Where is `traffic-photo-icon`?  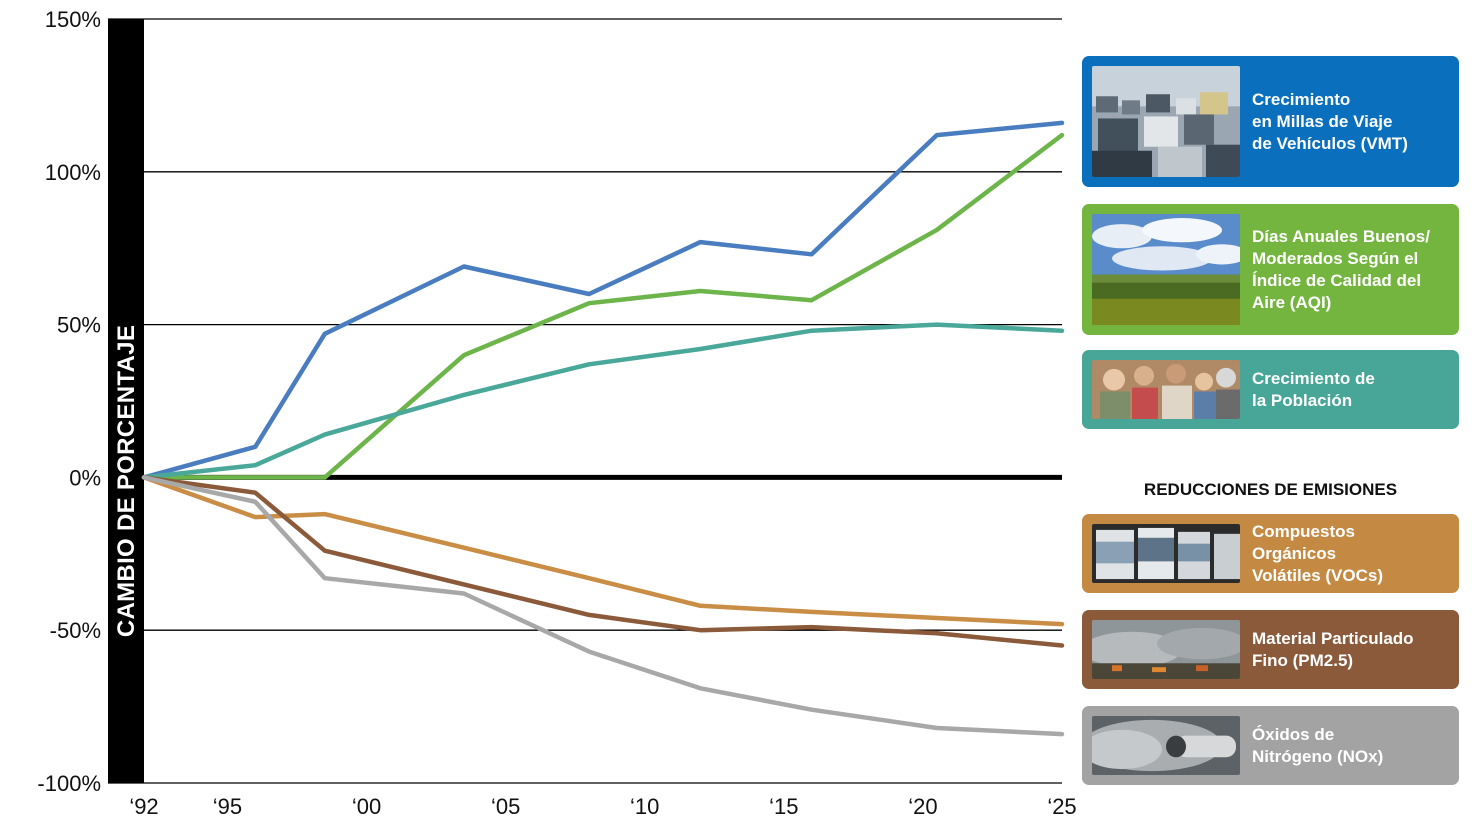 traffic-photo-icon is located at coordinates (1166, 121).